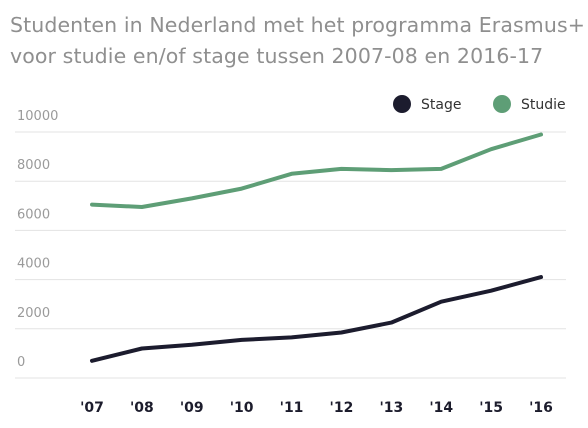  I want to click on x-tick-label: '07, so click(92, 408).